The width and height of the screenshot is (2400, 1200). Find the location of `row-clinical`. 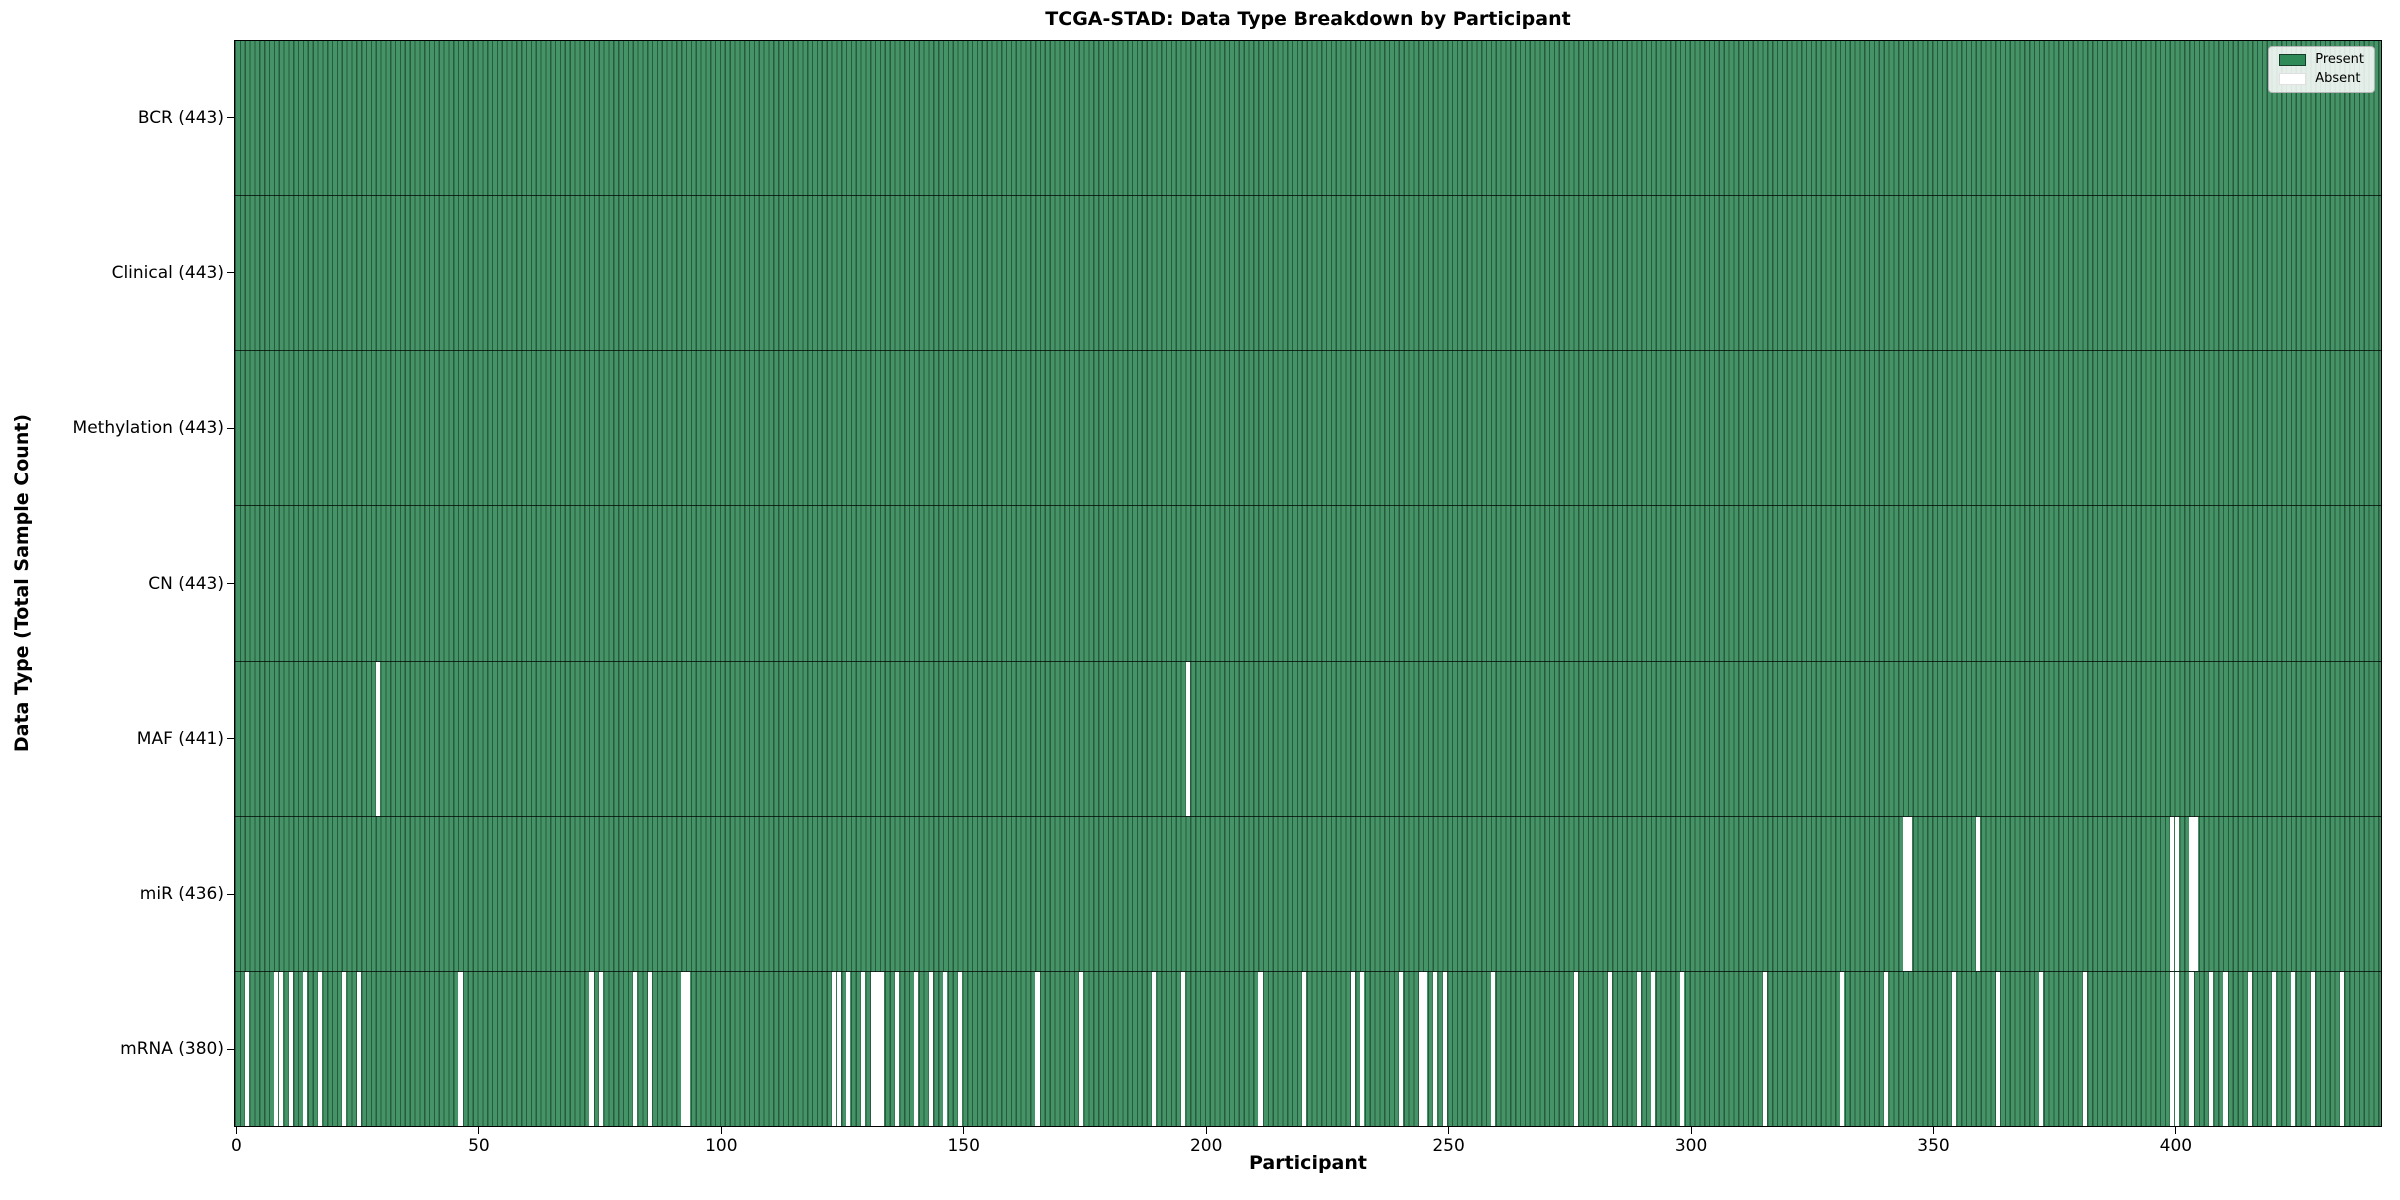

row-clinical is located at coordinates (1308, 274).